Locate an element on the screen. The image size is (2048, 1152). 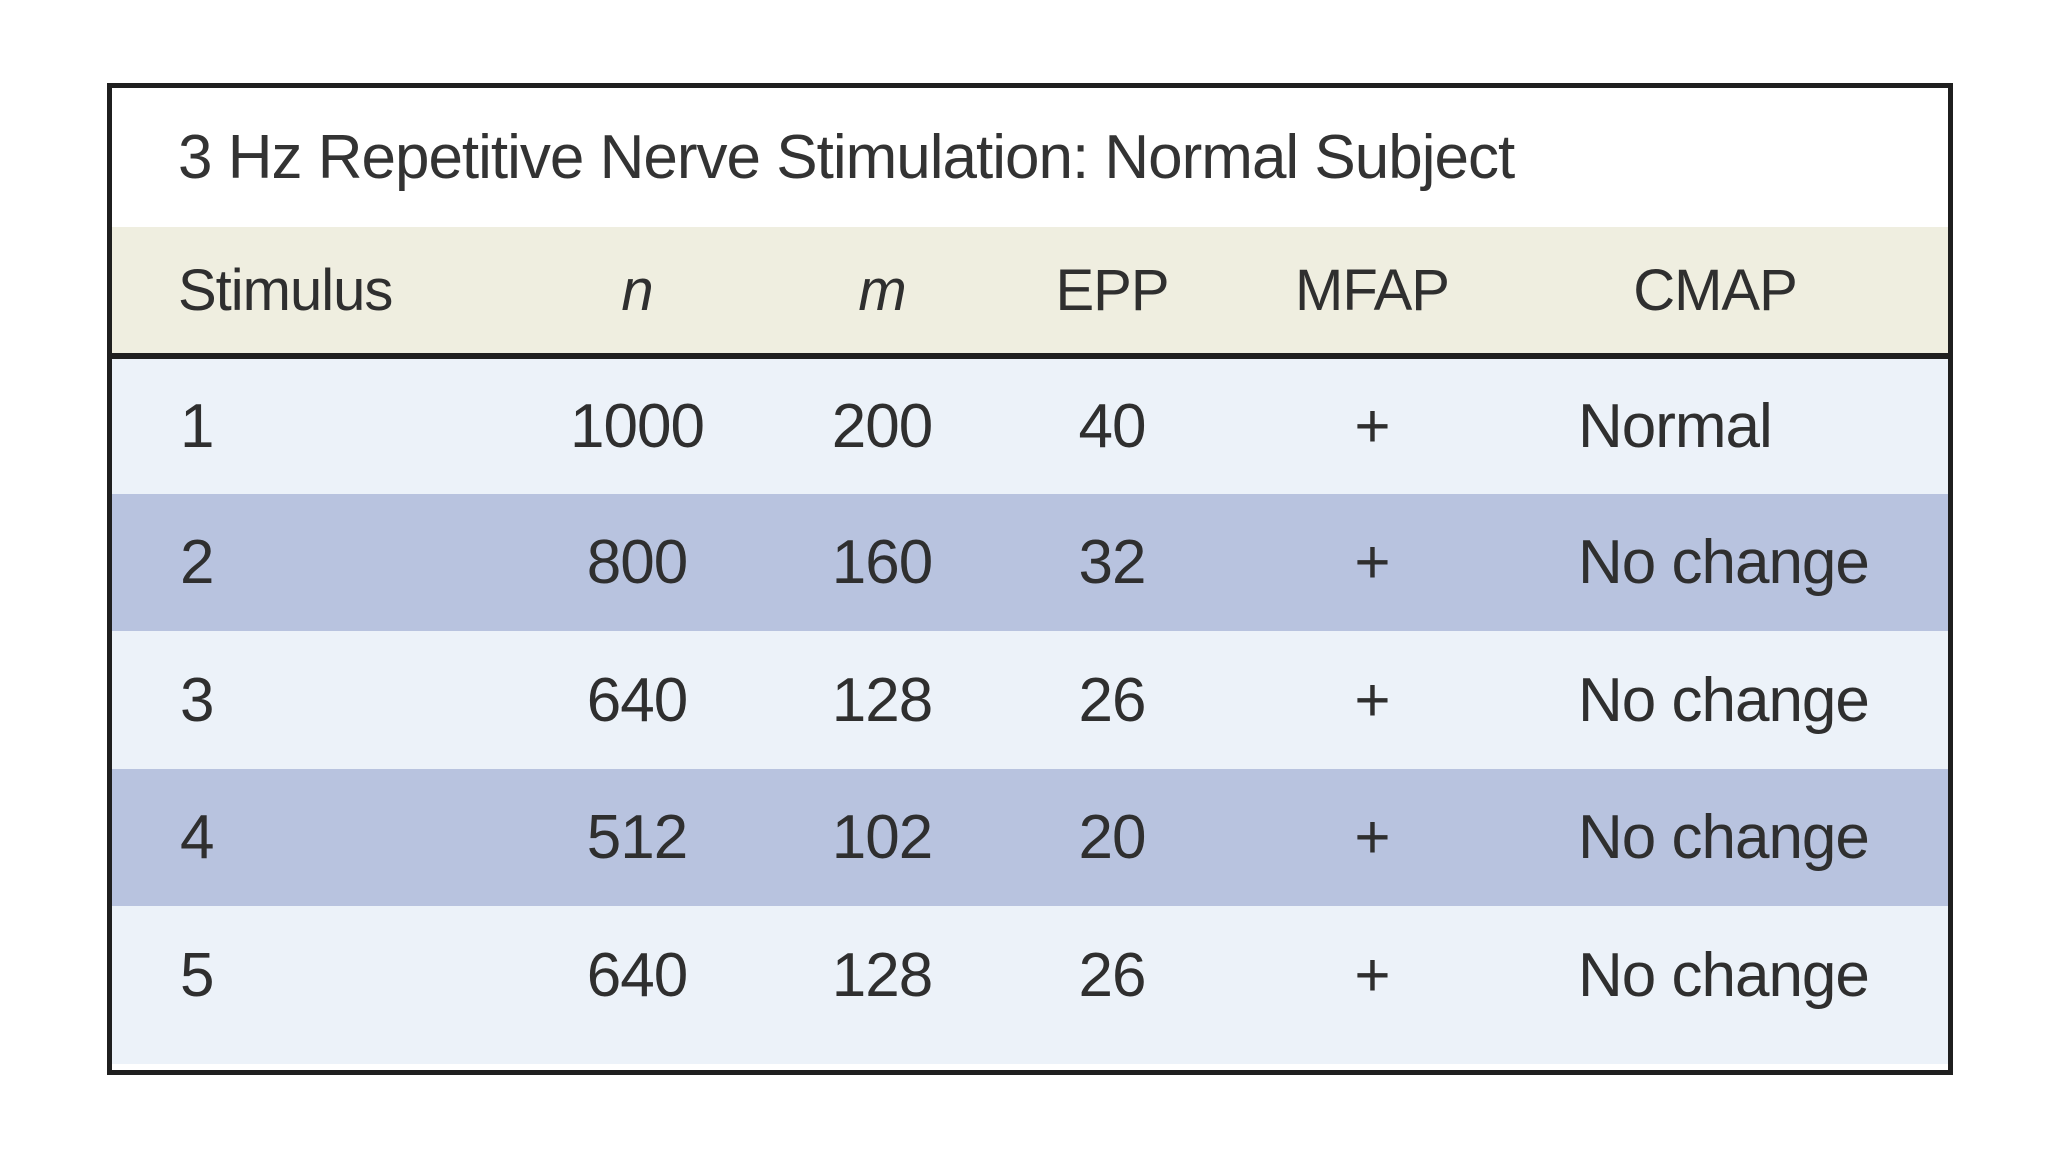
column-header-stimulus: Stimulus is located at coordinates (292, 293).